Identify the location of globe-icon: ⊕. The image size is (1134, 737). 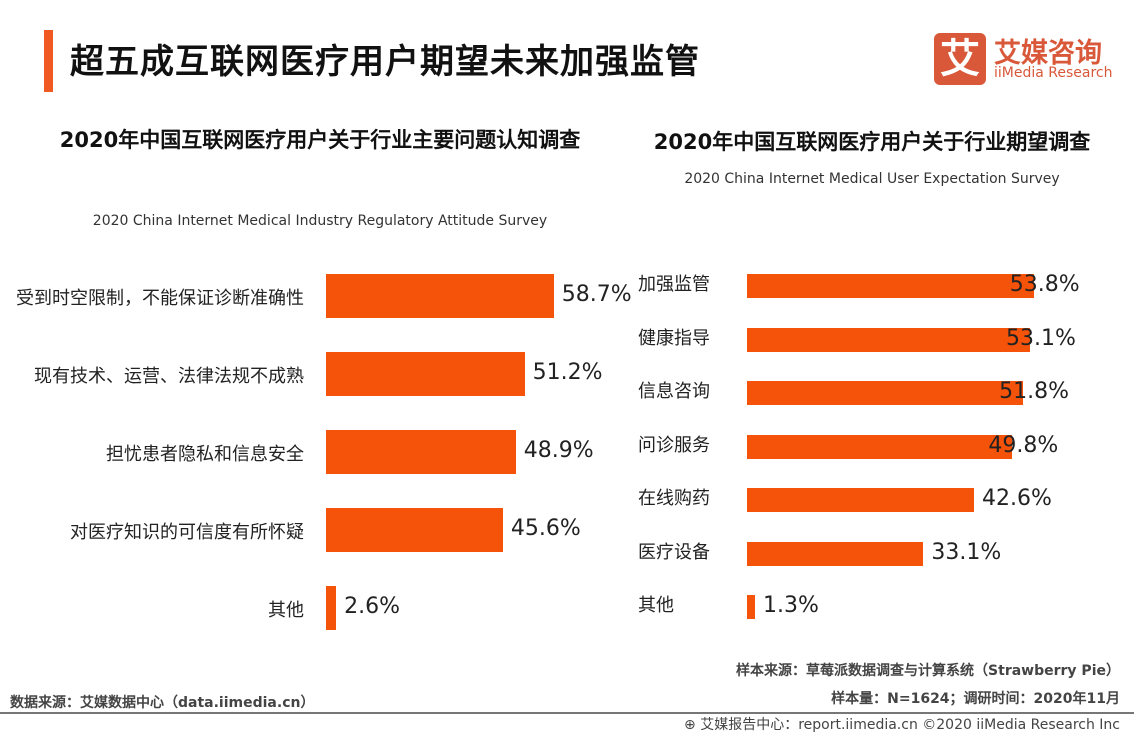
(692, 725).